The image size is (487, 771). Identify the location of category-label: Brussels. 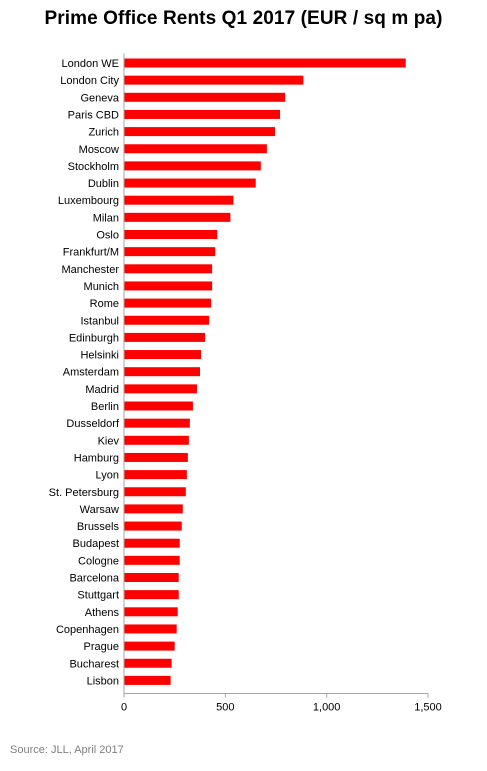
(98, 527).